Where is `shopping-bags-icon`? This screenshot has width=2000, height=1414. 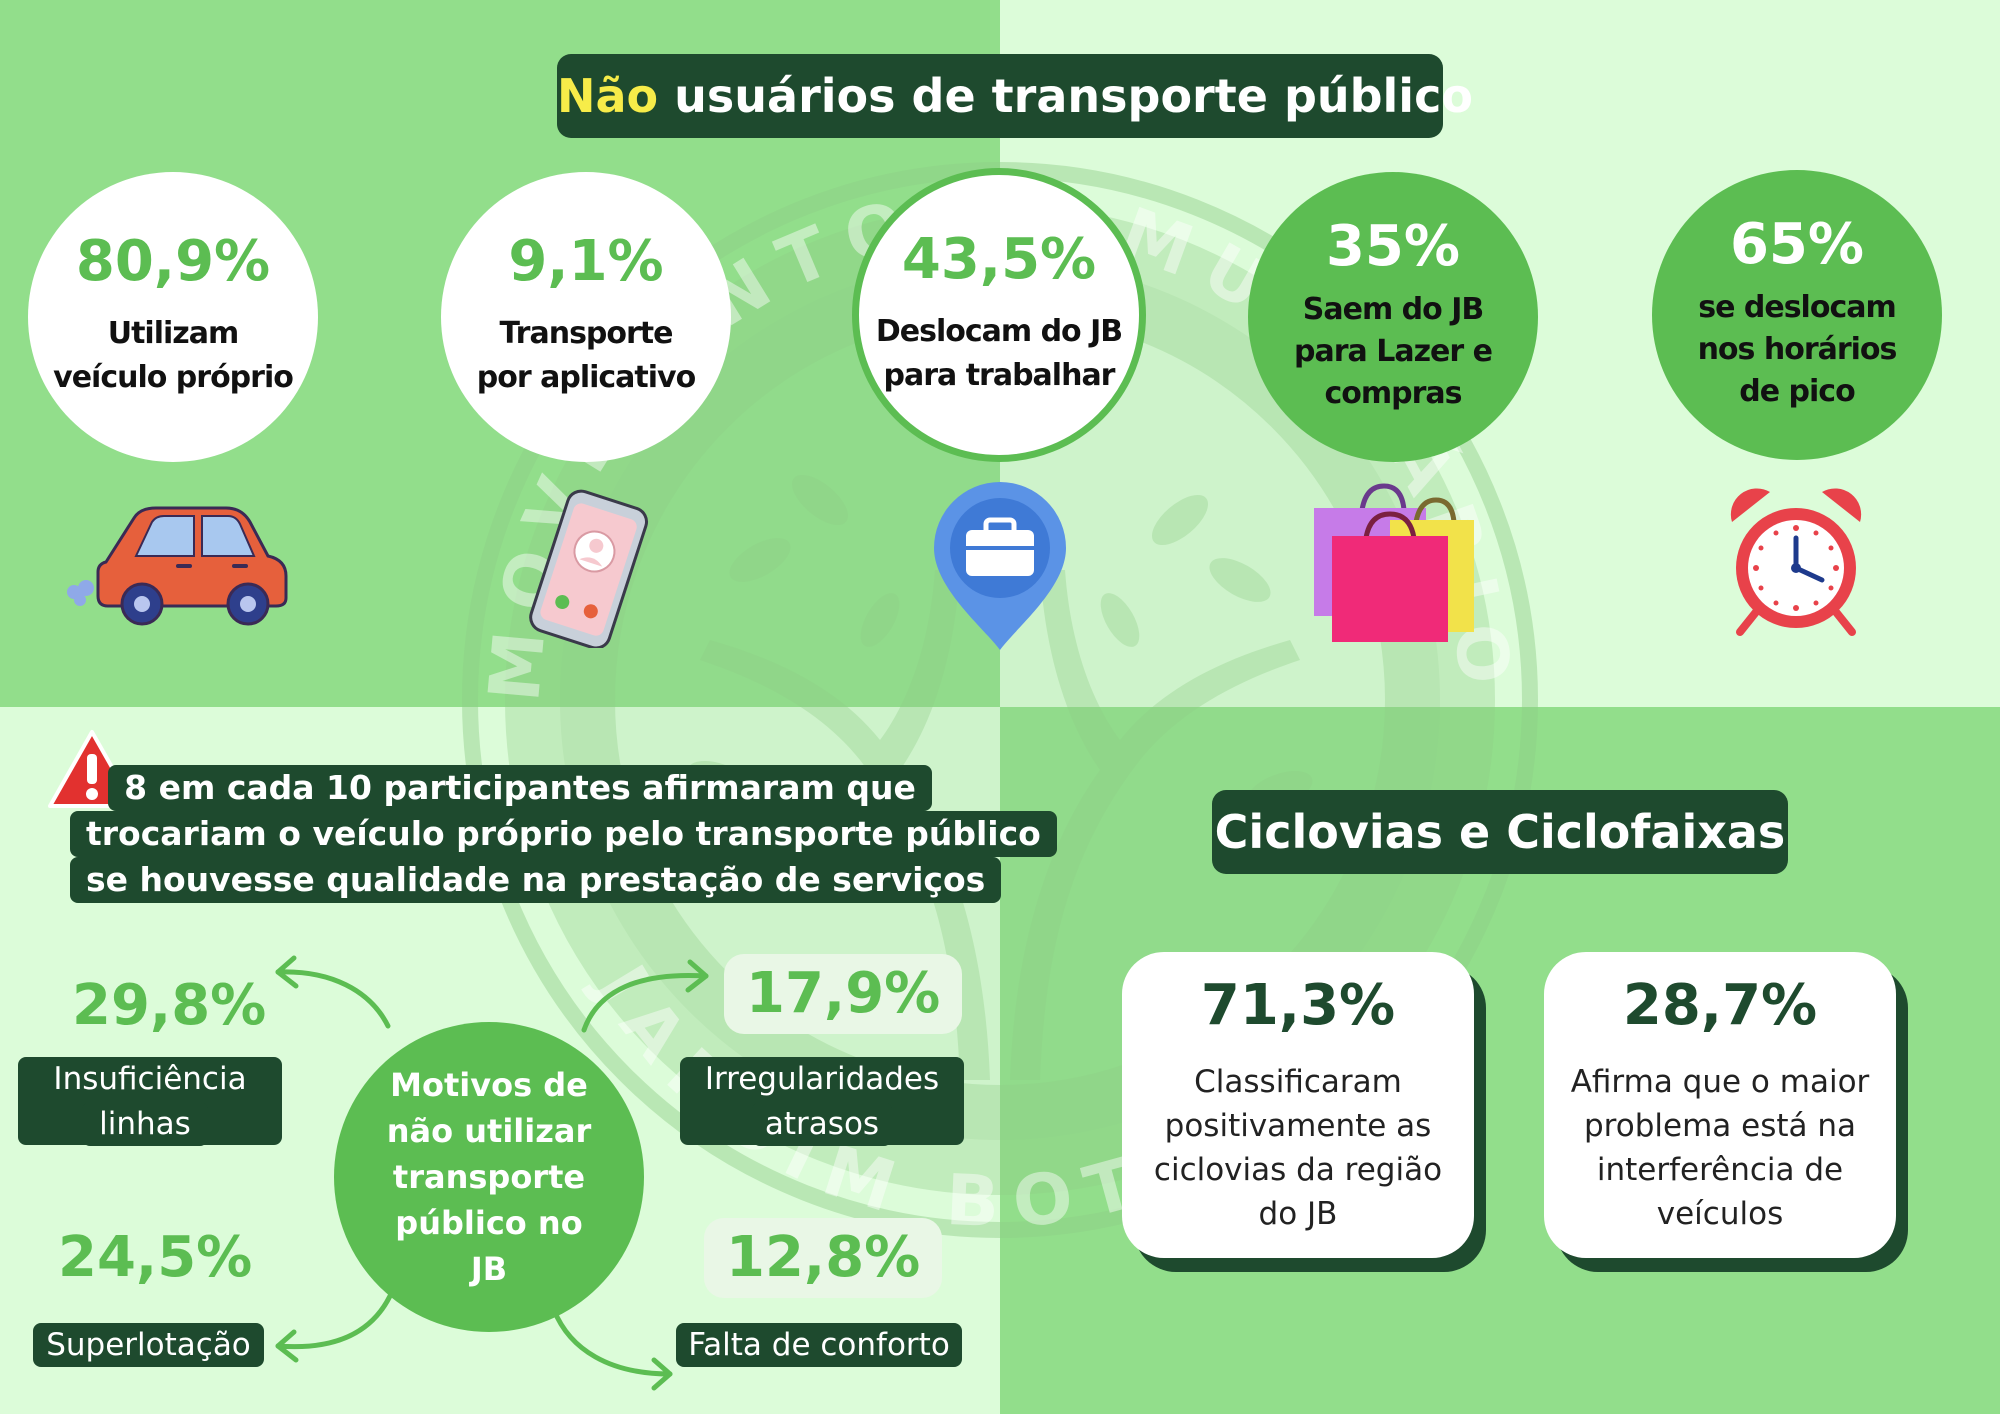 shopping-bags-icon is located at coordinates (1394, 562).